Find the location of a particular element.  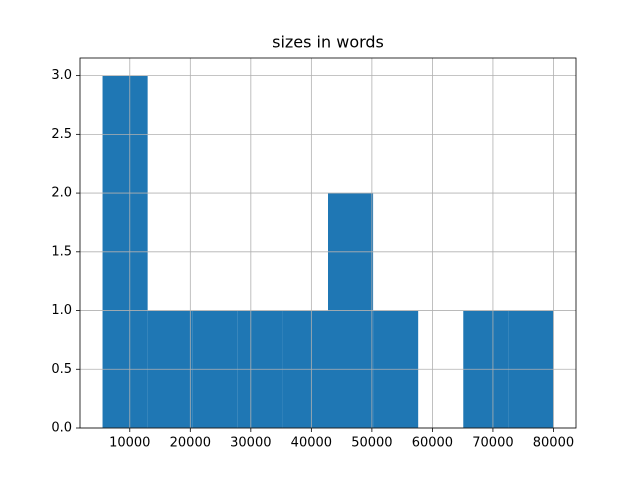

x-tick-label: 70000 is located at coordinates (492, 443).